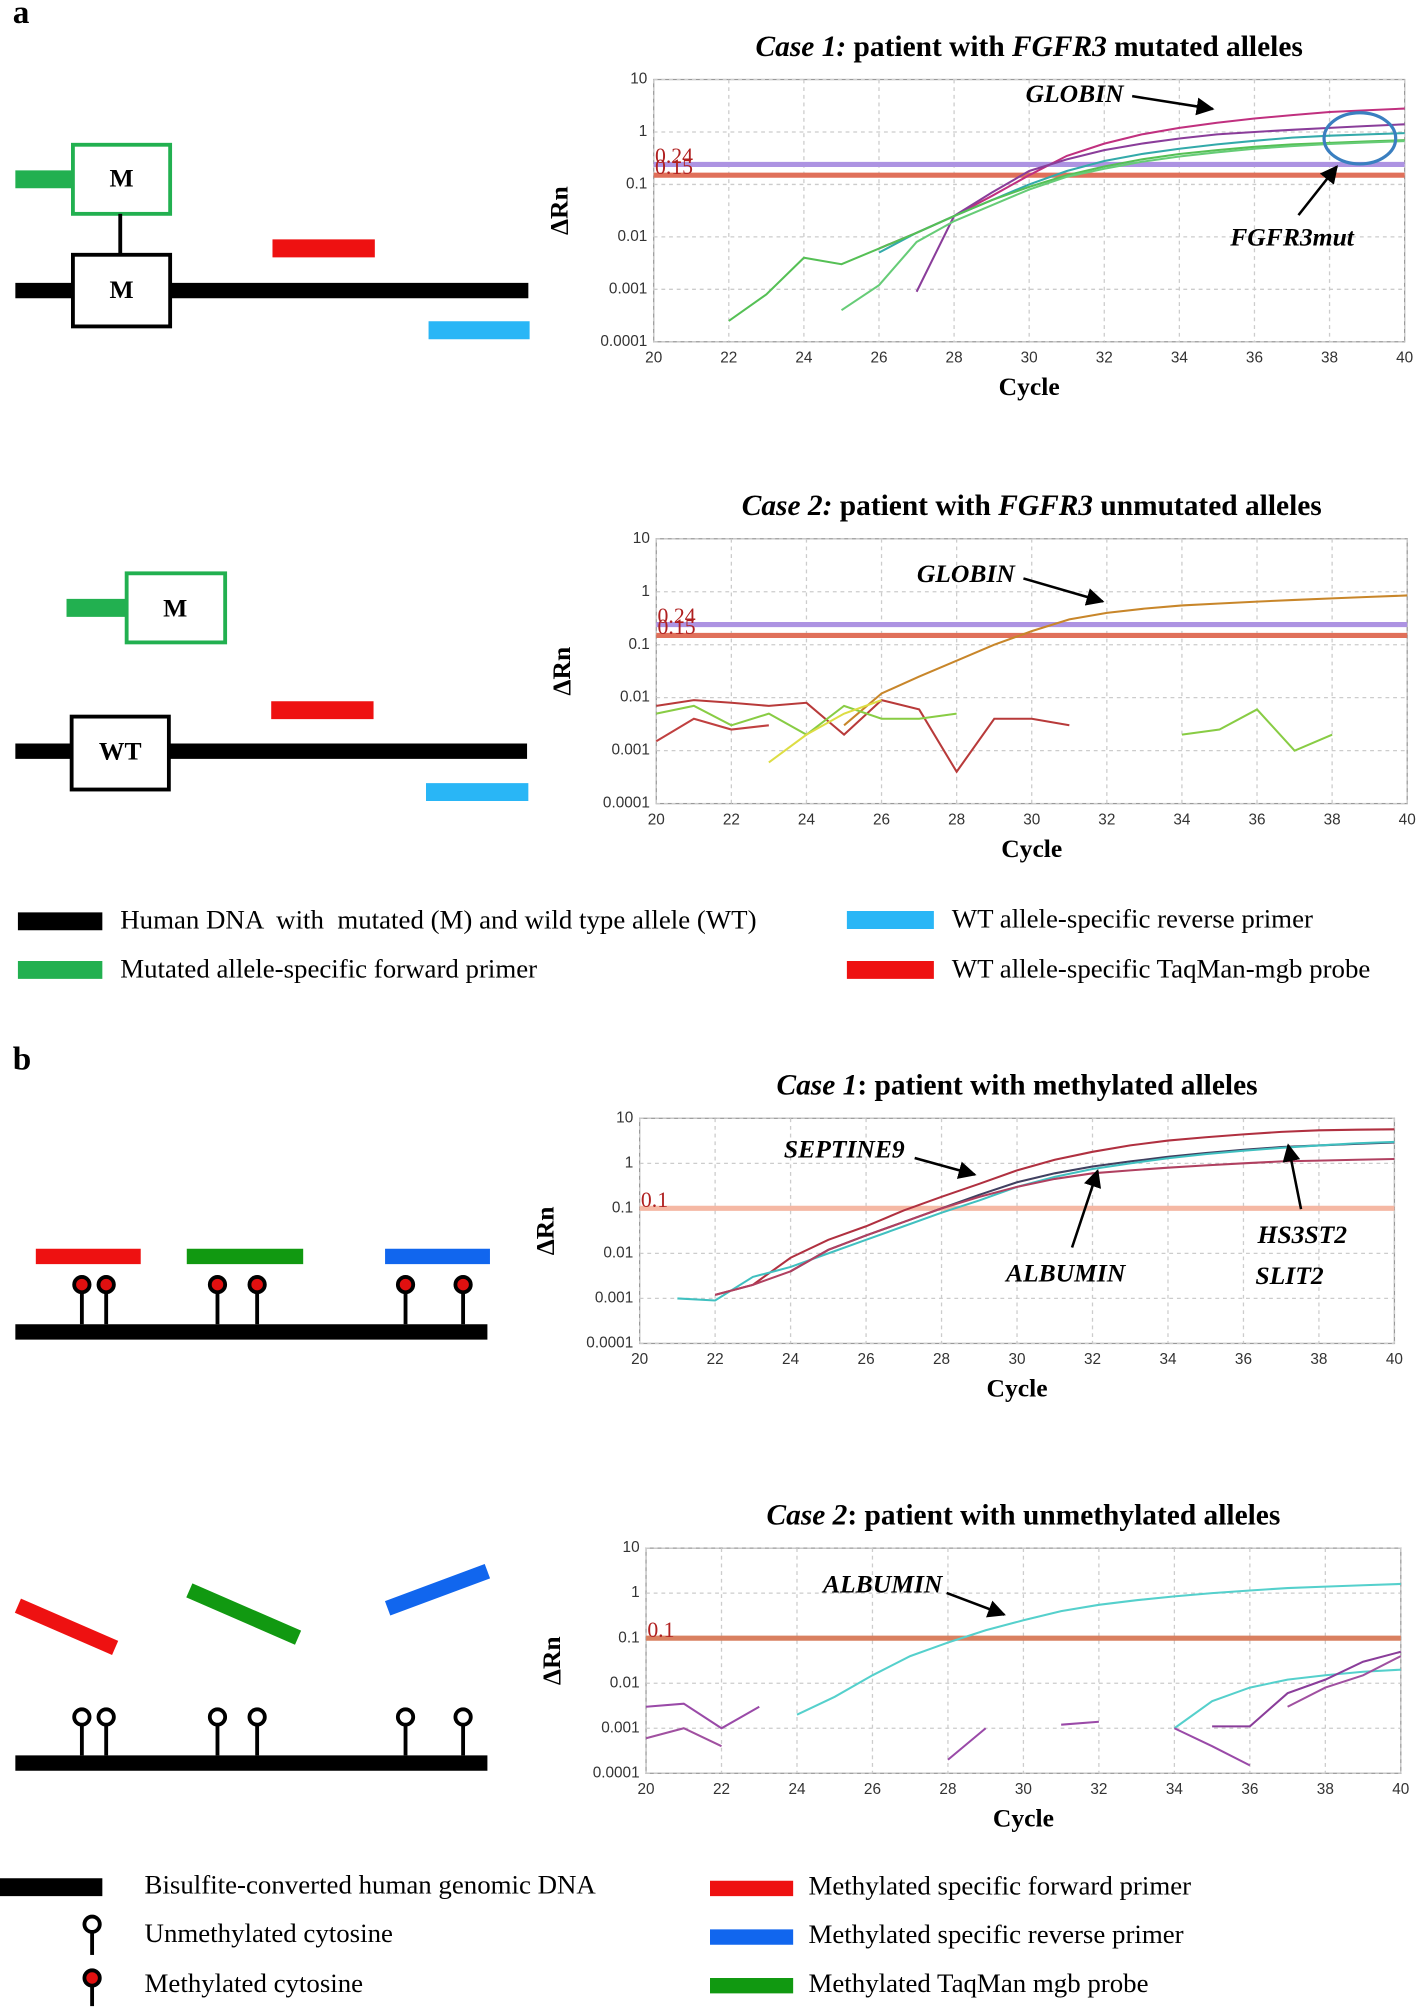 Image resolution: width=1420 pixels, height=2014 pixels. I want to click on title-part: patient with, so click(929, 47).